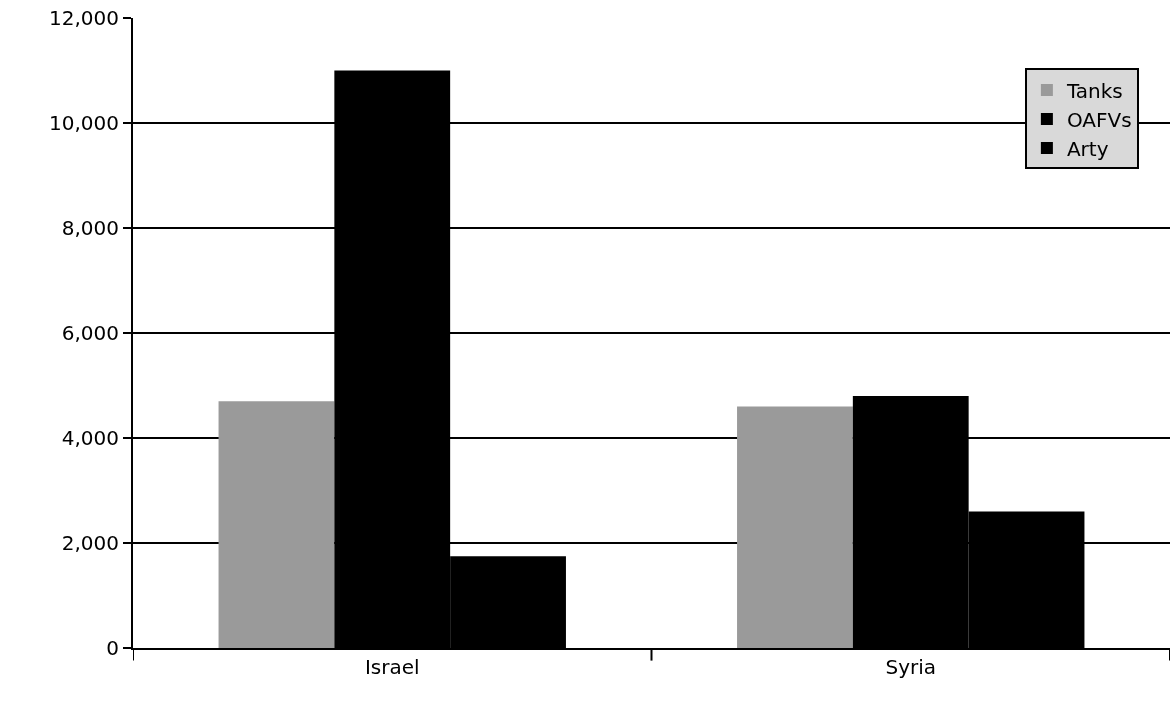 This screenshot has height=713, width=1172. Describe the element at coordinates (90, 228) in the screenshot. I see `y-tick-label: 8,000` at that location.